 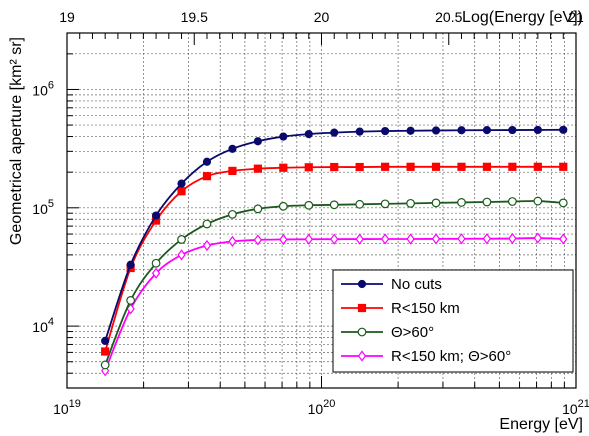 I want to click on legend-entry: No cuts, so click(x=391, y=284).